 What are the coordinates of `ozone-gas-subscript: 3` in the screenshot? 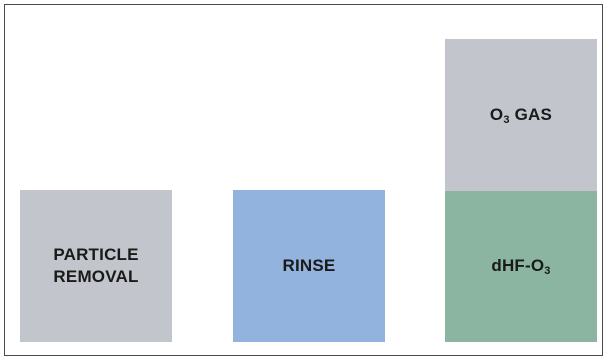 It's located at (506, 119).